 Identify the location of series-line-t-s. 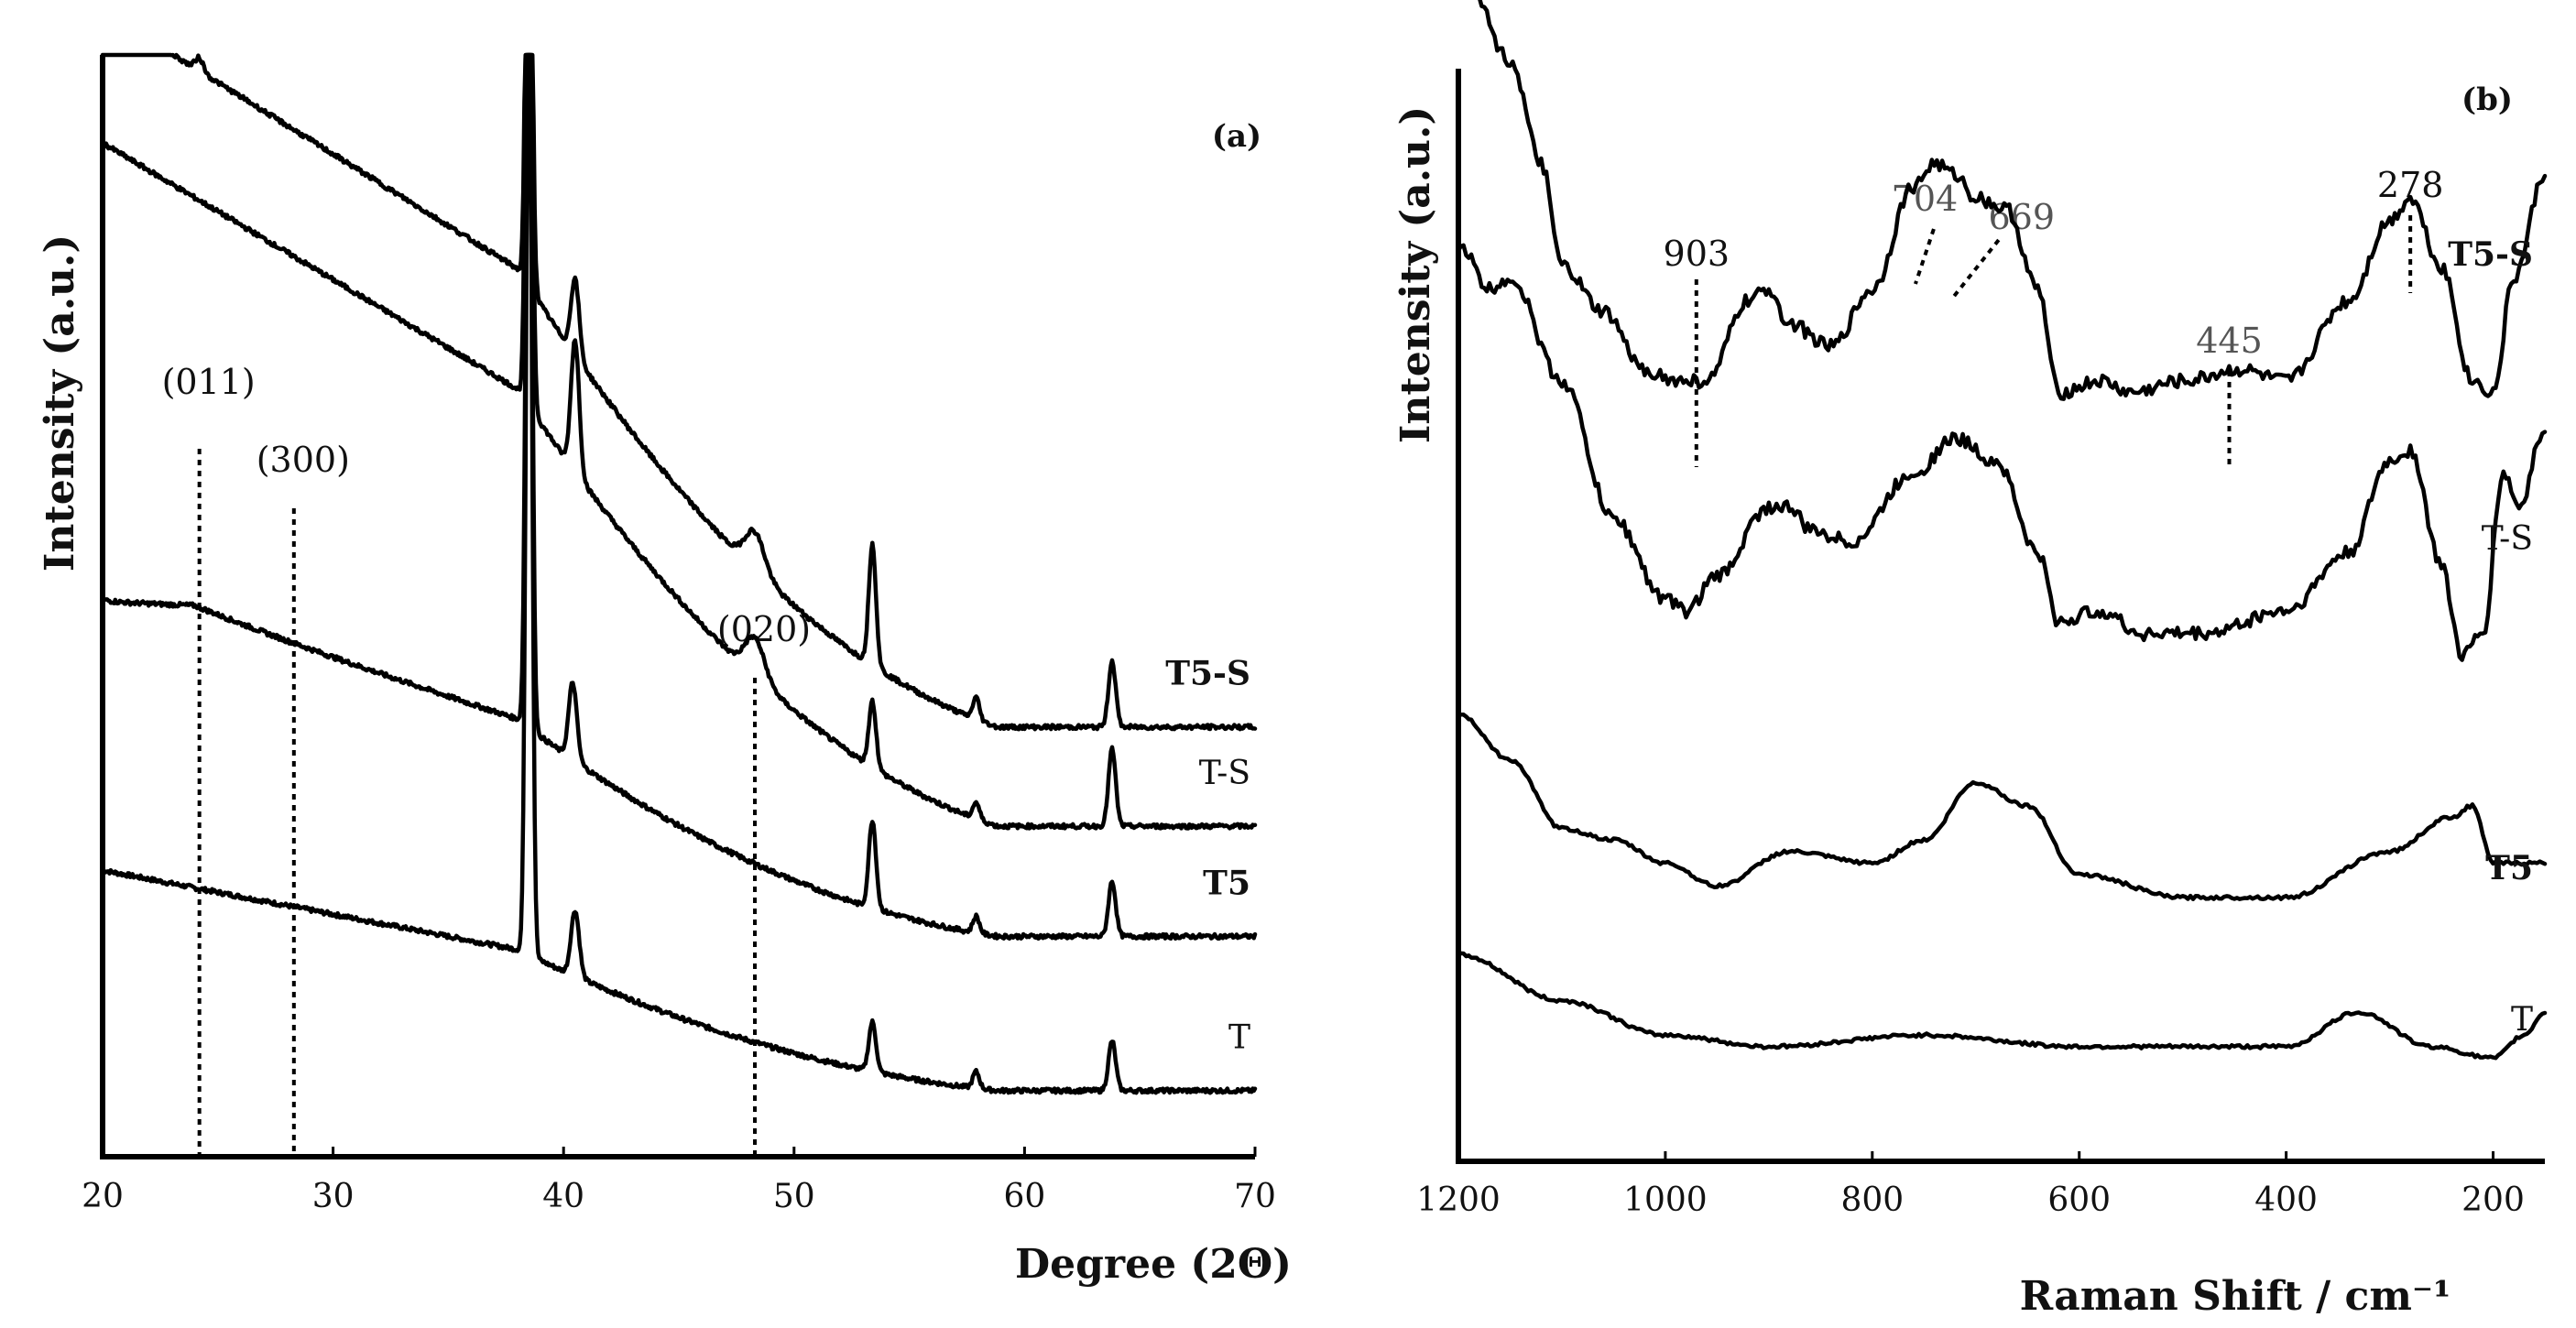
(2002, 452).